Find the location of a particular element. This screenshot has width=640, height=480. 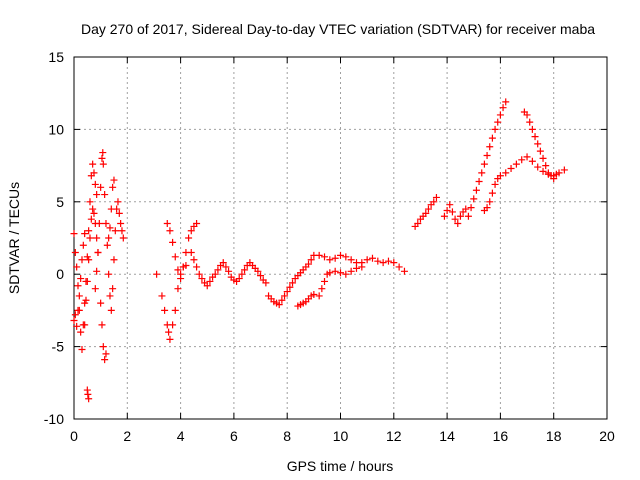

y-axis-label: SDTVAR / TECUs is located at coordinates (14, 238).